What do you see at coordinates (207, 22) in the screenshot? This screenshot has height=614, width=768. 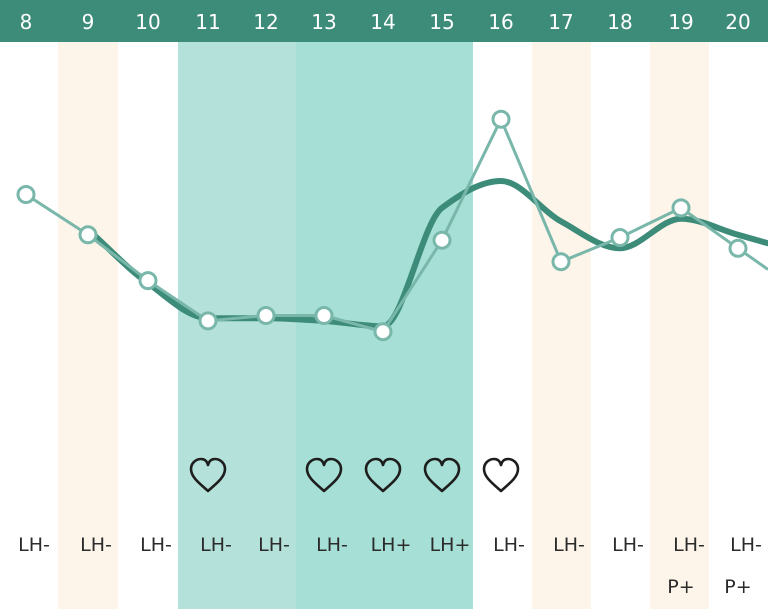 I see `day-label: 11` at bounding box center [207, 22].